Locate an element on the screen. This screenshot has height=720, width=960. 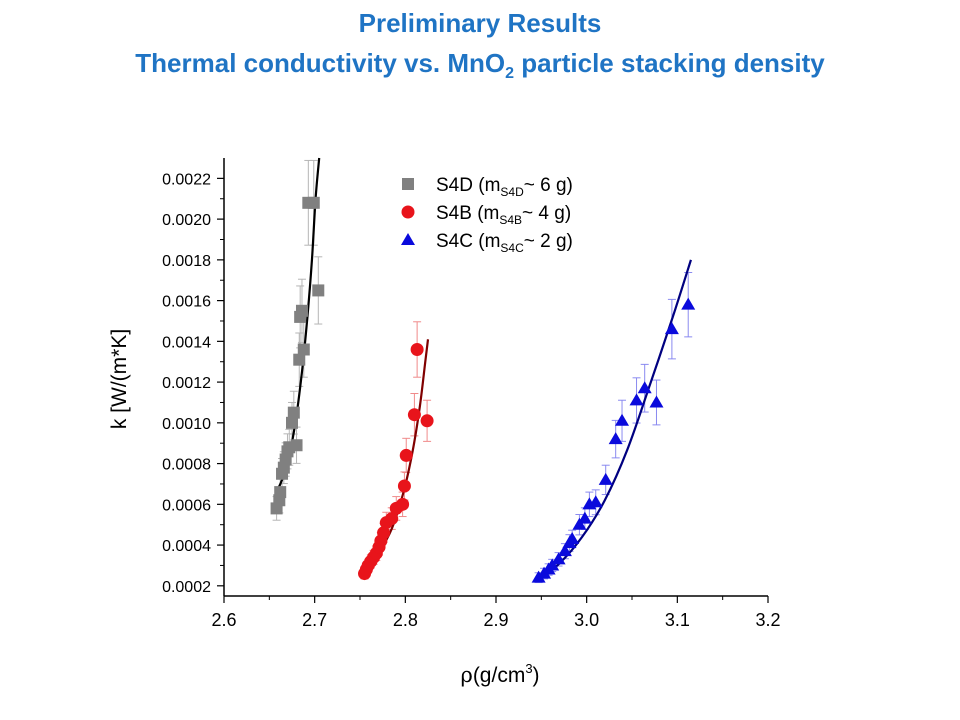
y-tick-label: 0.0010 is located at coordinates (186, 424).